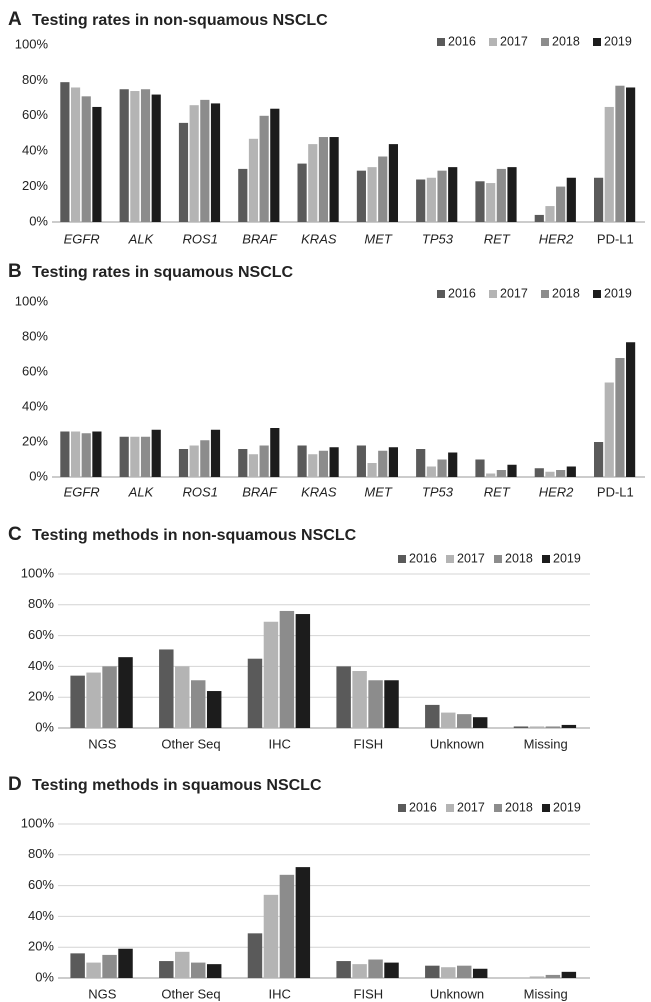 The height and width of the screenshot is (1002, 651). What do you see at coordinates (41, 884) in the screenshot?
I see `y-tick-label: 60%` at bounding box center [41, 884].